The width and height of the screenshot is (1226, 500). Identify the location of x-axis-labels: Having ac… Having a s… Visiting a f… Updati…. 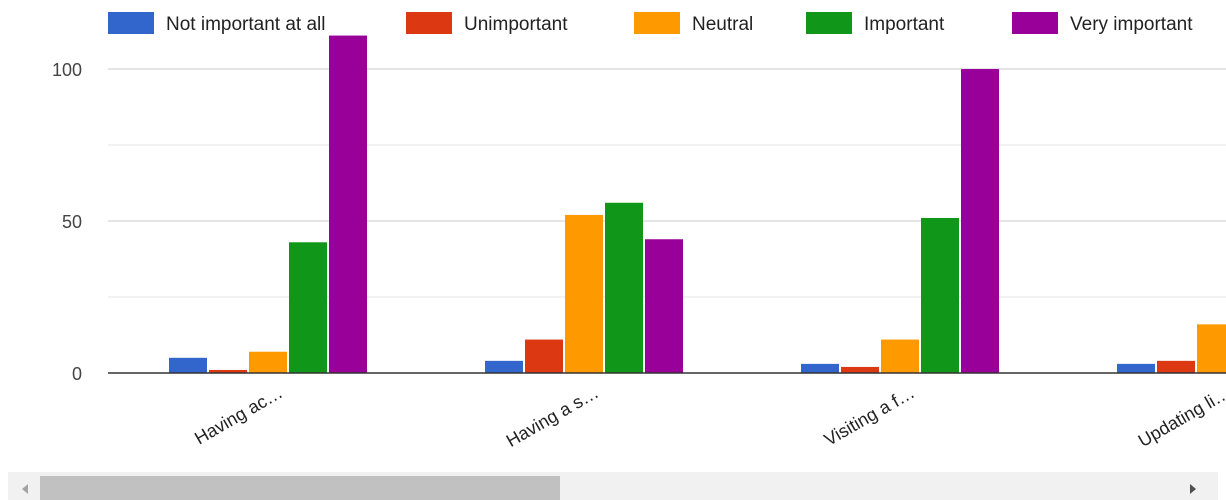
(708, 416).